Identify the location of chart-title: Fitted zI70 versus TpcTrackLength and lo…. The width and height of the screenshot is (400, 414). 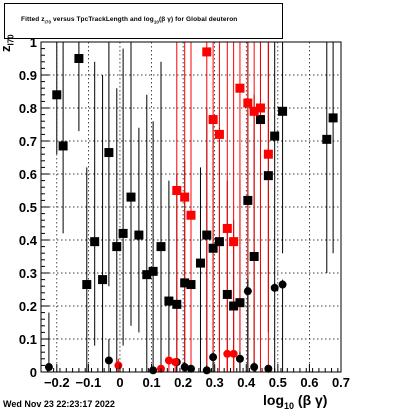
(129, 20).